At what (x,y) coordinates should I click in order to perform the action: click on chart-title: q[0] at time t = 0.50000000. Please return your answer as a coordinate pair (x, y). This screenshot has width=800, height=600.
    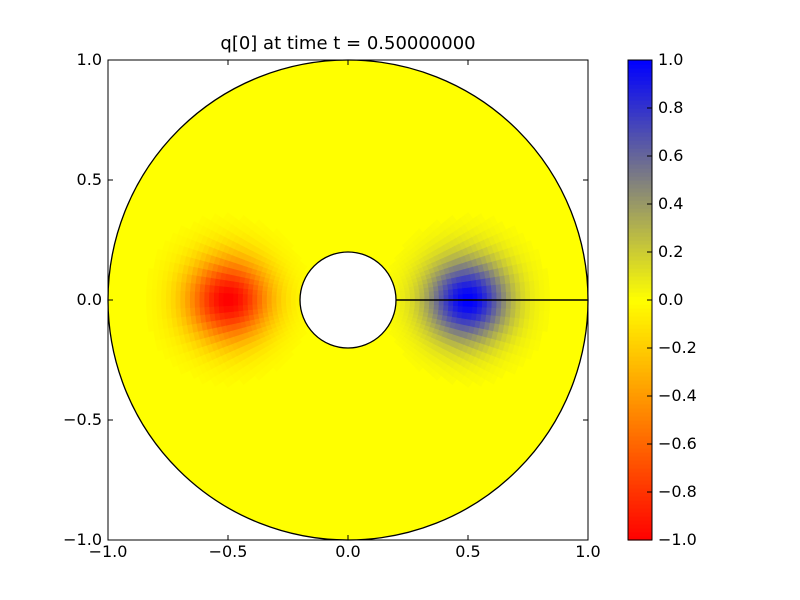
    Looking at the image, I should click on (347, 43).